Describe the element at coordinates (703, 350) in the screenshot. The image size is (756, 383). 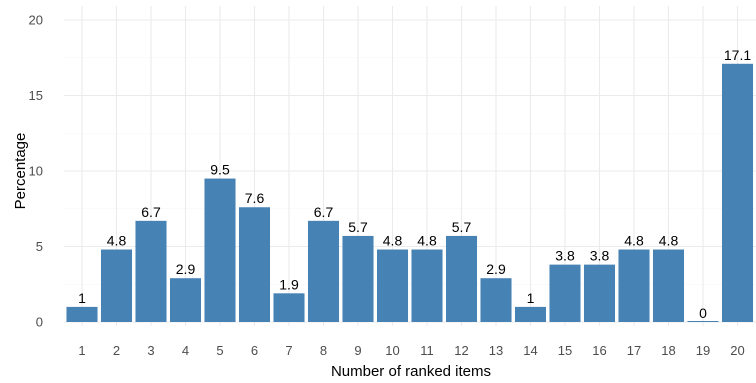
I see `x-tick-label: 19` at that location.